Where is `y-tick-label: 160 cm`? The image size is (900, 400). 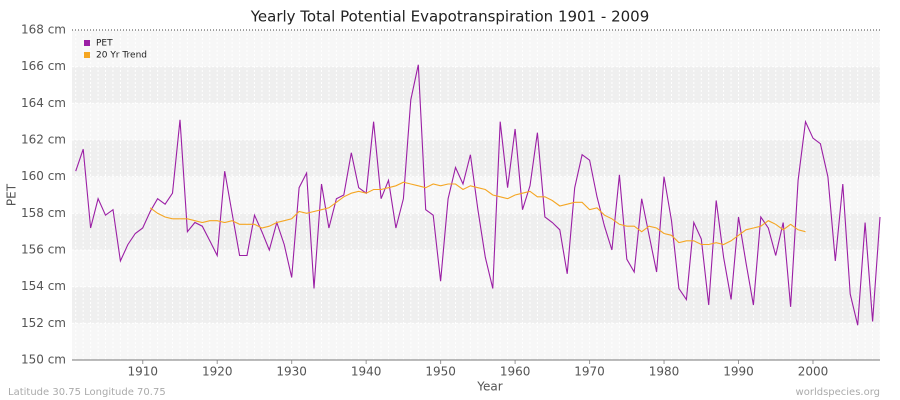
y-tick-label: 160 cm is located at coordinates (43, 176).